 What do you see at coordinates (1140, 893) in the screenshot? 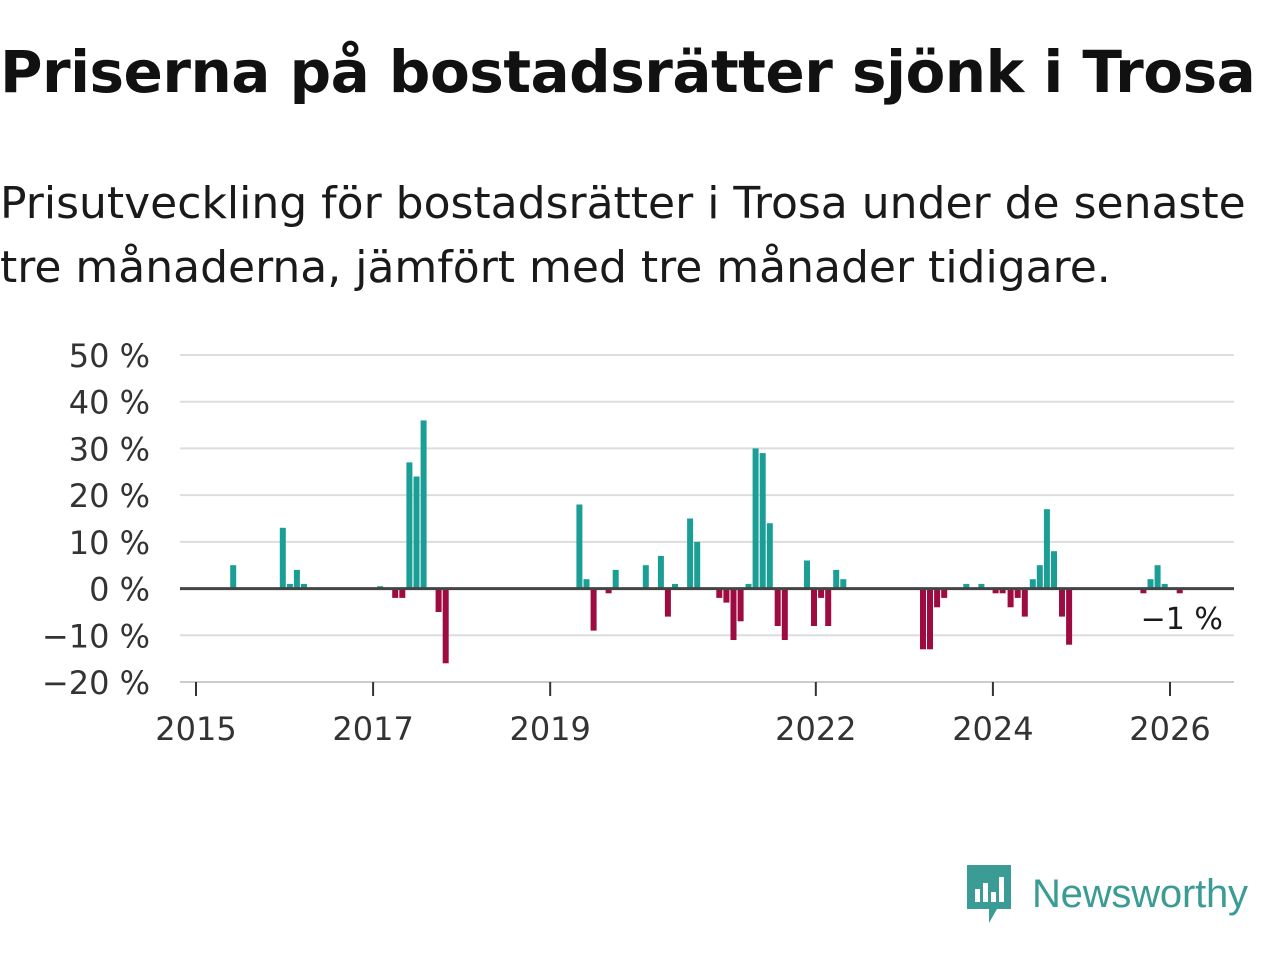
I see `brand-name: Newsworthy` at bounding box center [1140, 893].